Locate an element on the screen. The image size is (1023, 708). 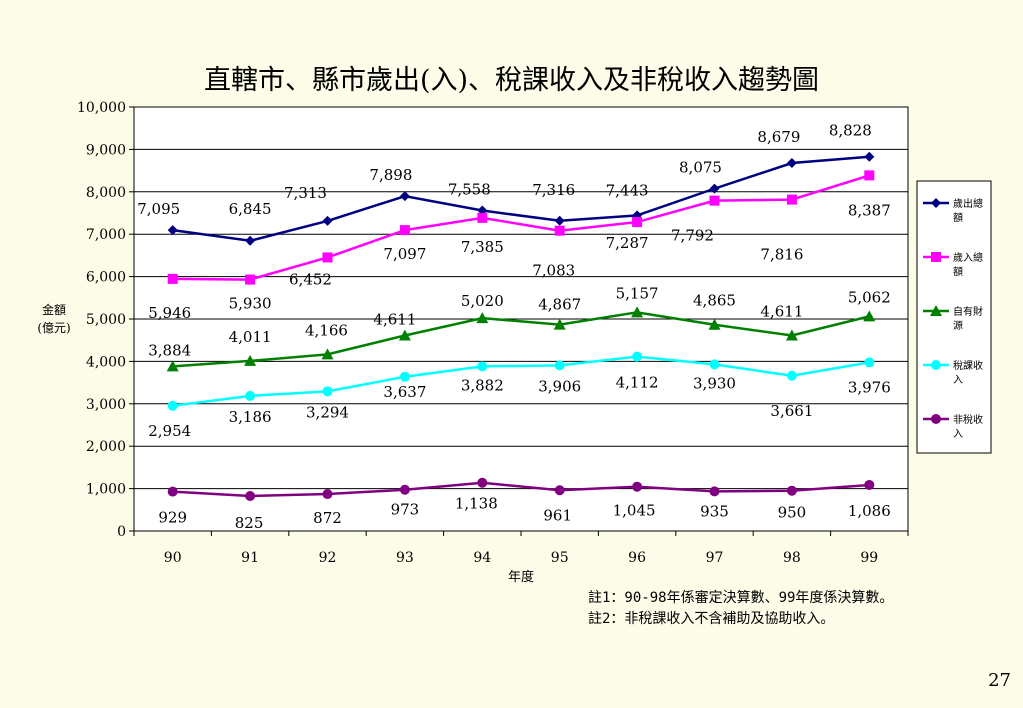
x-axis-title: 年度 is located at coordinates (521, 577).